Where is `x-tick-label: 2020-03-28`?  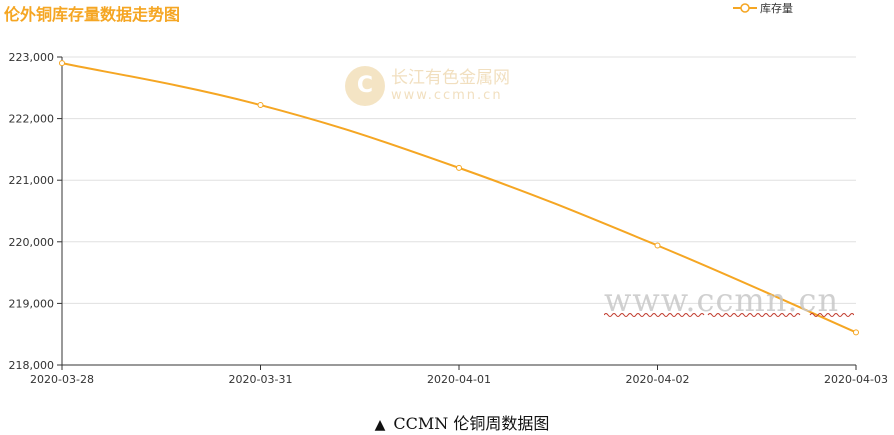
x-tick-label: 2020-03-28 is located at coordinates (62, 379).